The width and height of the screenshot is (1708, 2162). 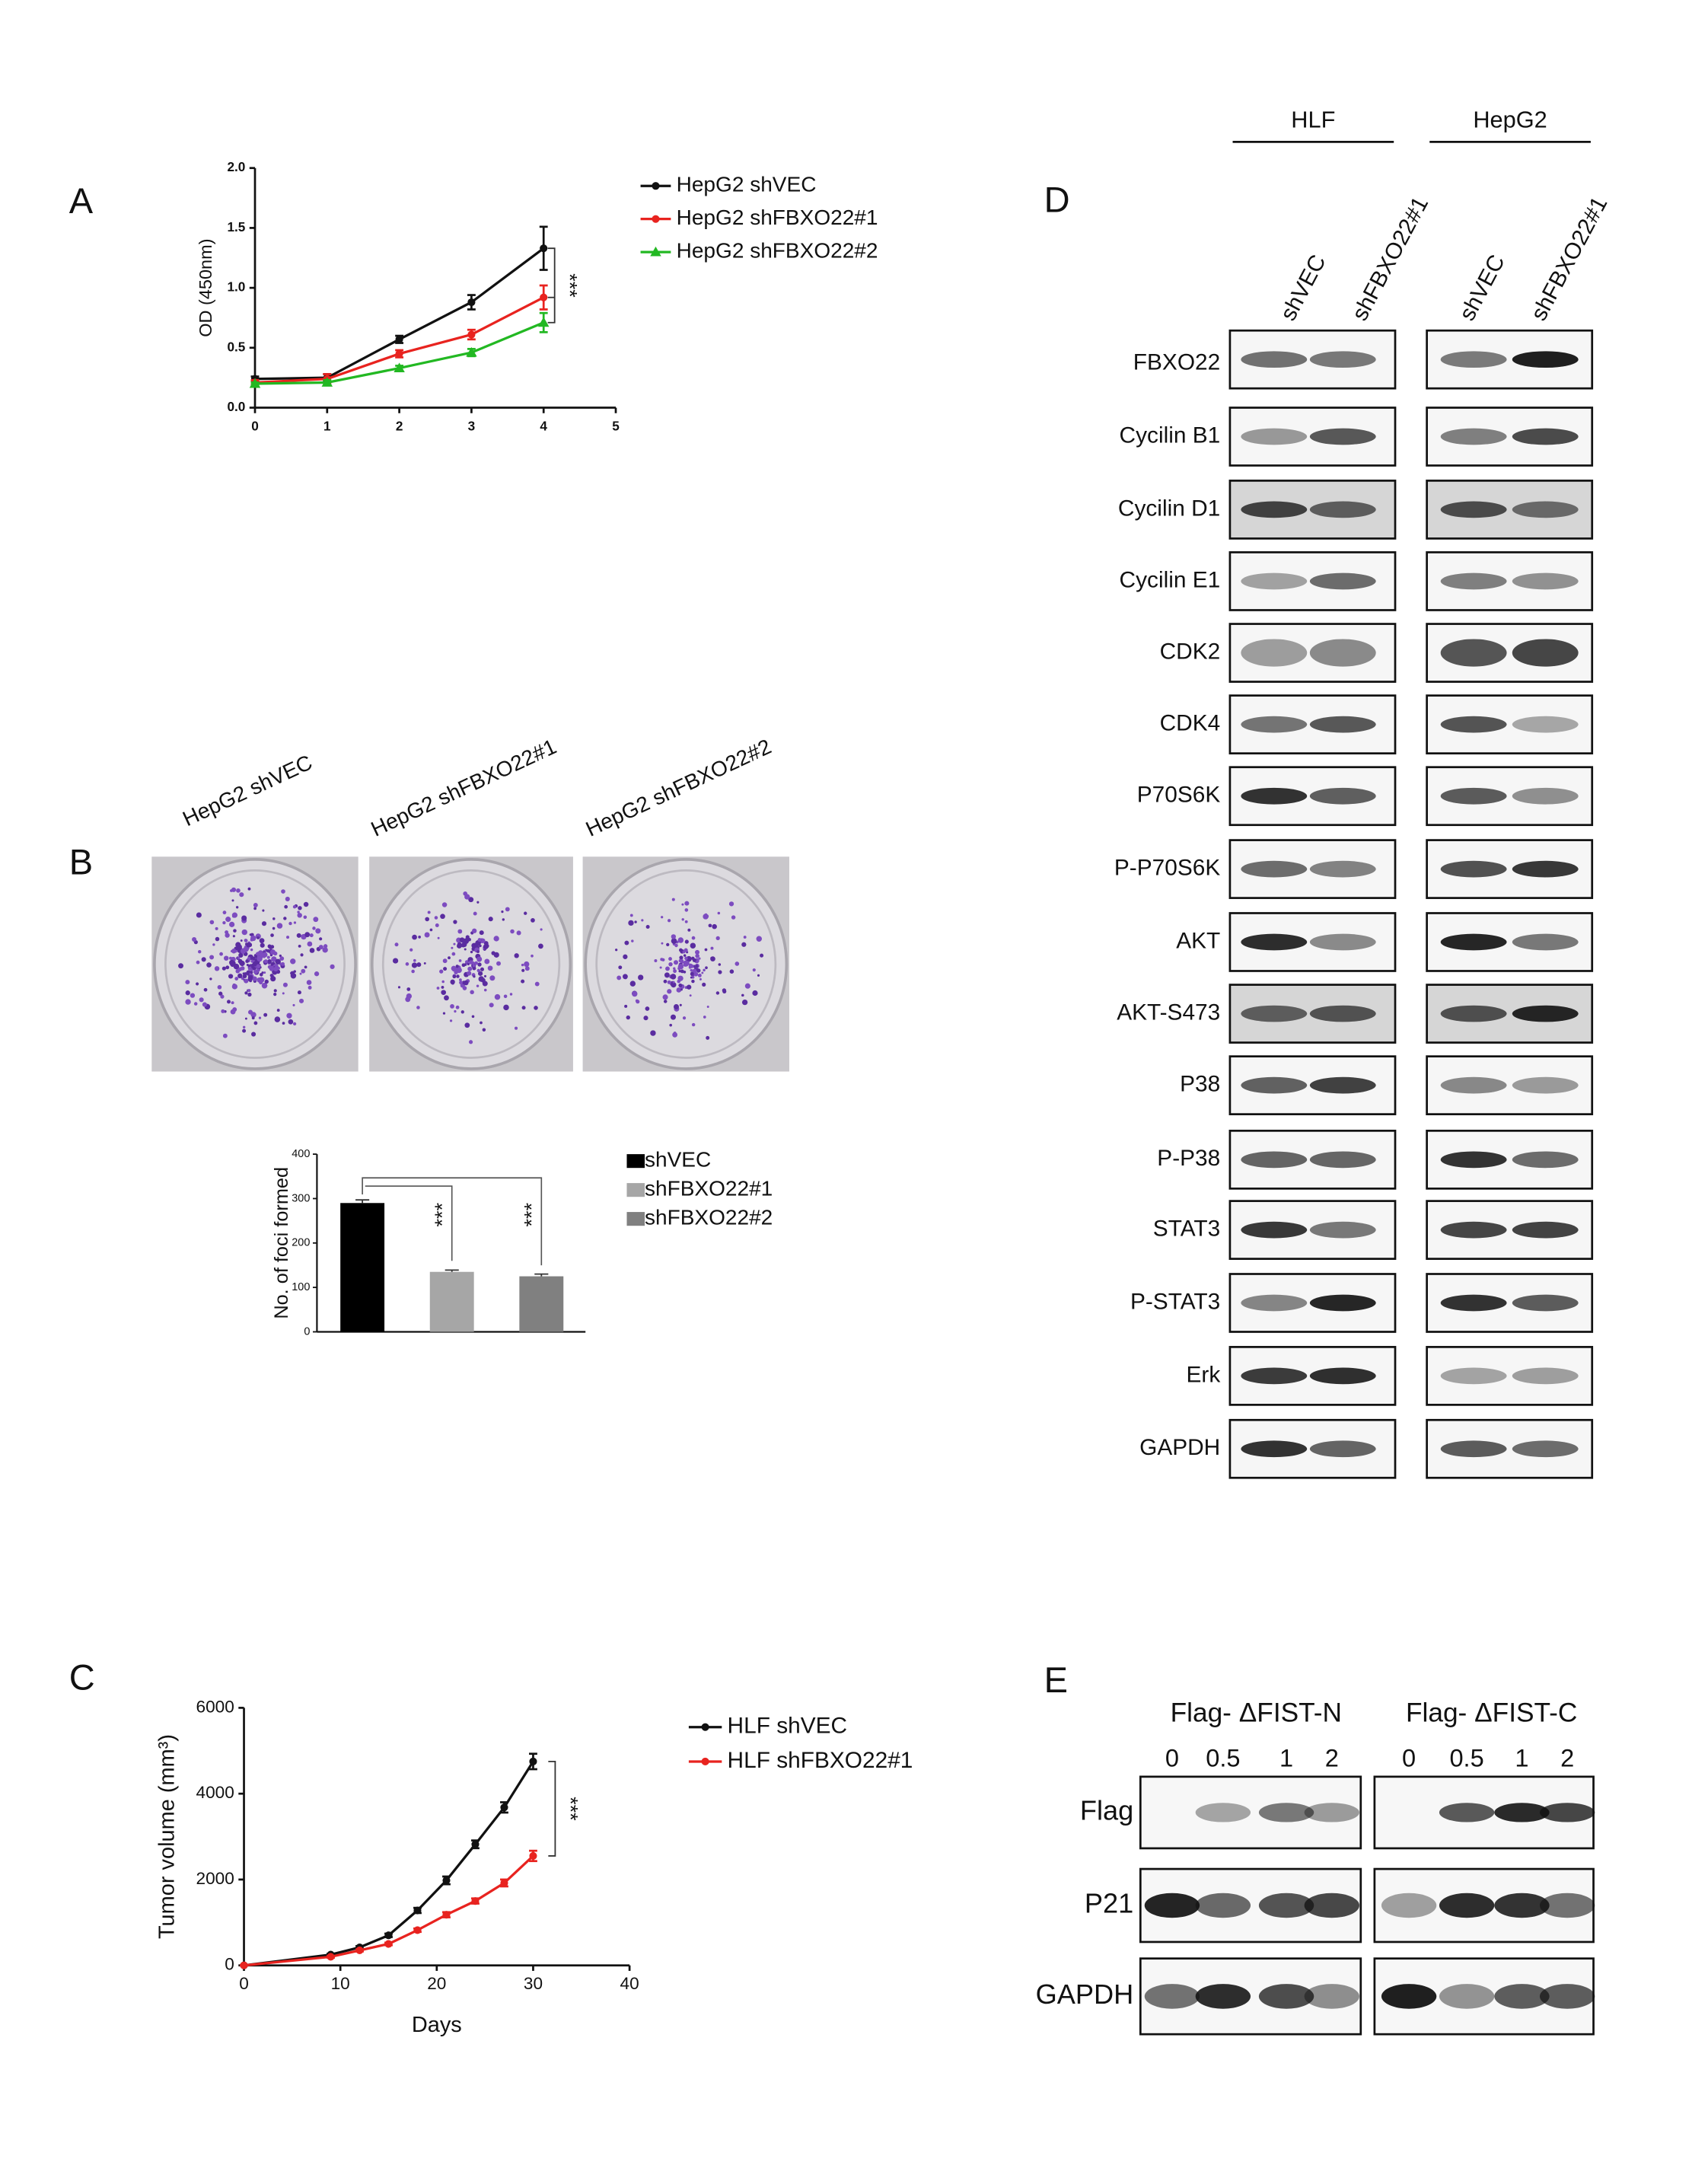 I want to click on blot-box, so click(x=1312, y=359).